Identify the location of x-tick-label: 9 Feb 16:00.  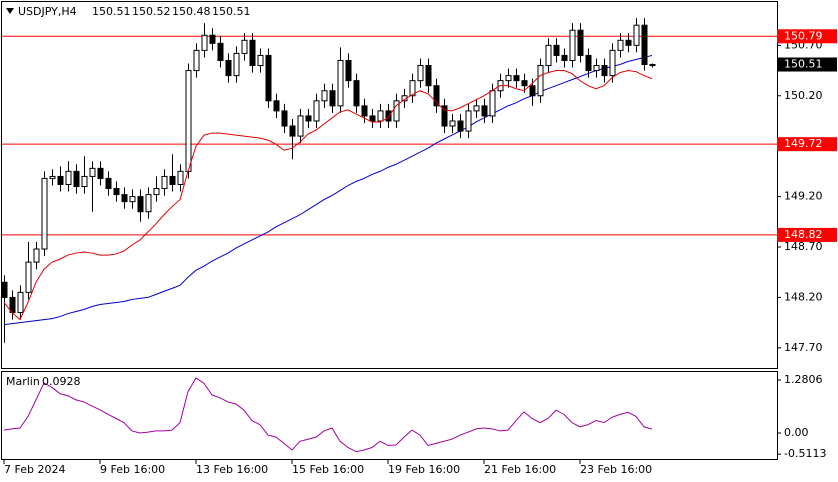
(132, 469).